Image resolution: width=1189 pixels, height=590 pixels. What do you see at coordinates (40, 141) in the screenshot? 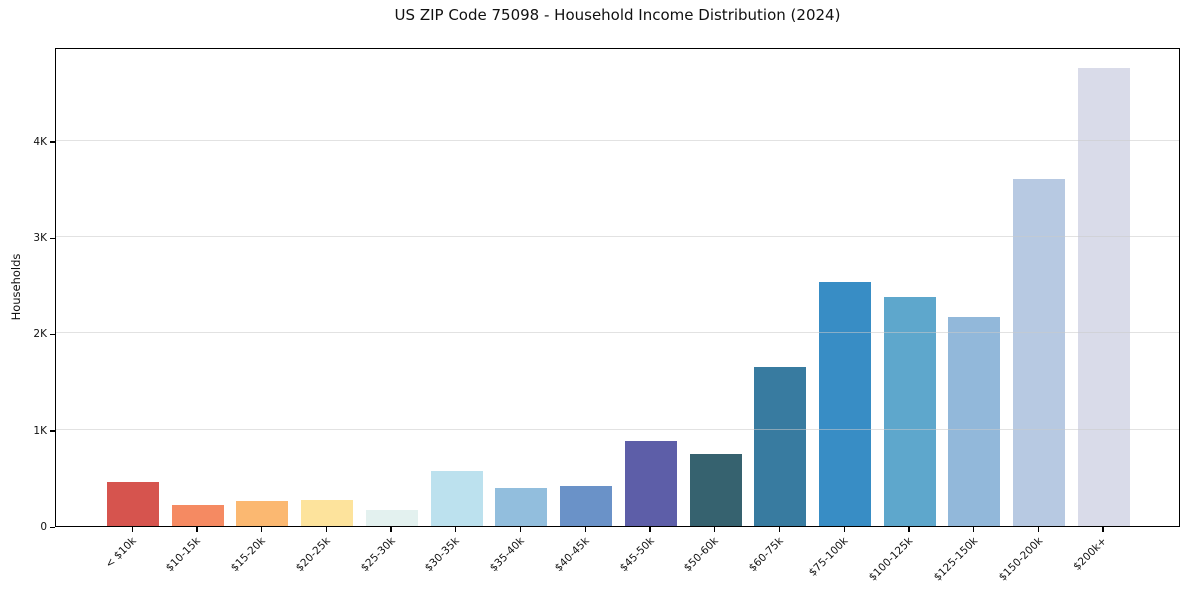
I see `y-tick-label: 4K` at bounding box center [40, 141].